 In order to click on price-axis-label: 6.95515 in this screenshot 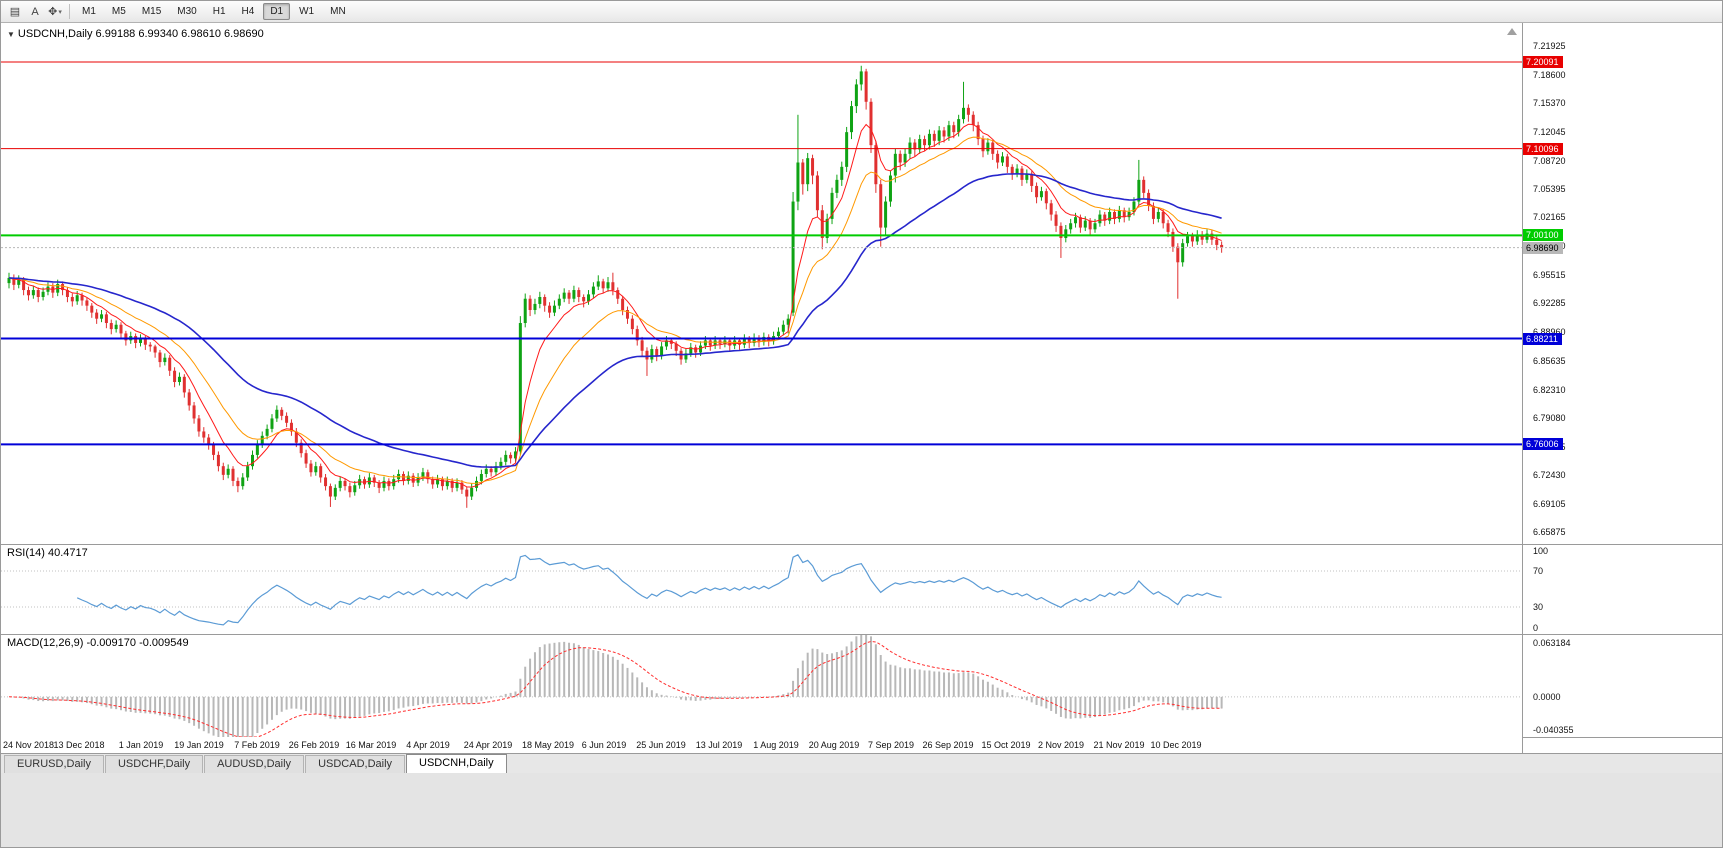, I will do `click(1549, 275)`.